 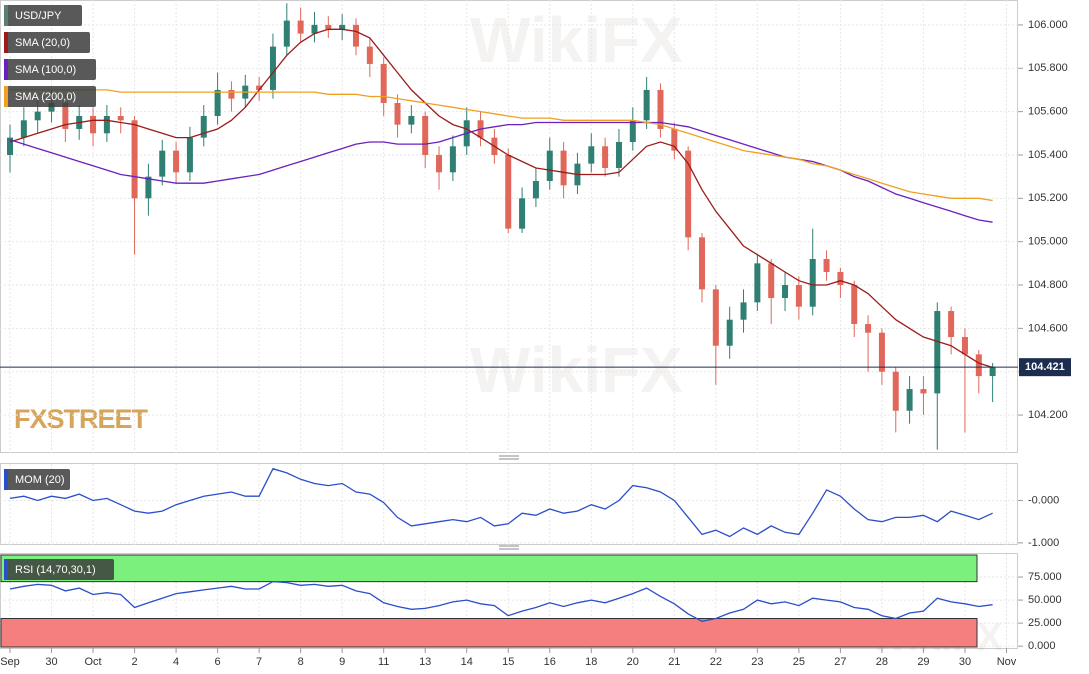 I want to click on x-tick-label: 27, so click(x=840, y=662).